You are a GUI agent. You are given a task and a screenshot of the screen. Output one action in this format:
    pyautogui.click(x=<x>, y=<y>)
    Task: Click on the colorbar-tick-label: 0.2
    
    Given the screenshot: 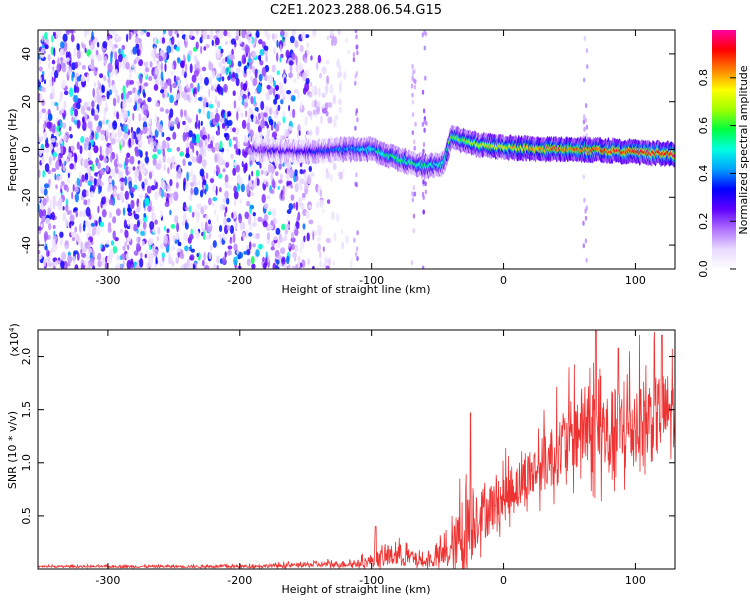 What is the action you would take?
    pyautogui.click(x=703, y=221)
    